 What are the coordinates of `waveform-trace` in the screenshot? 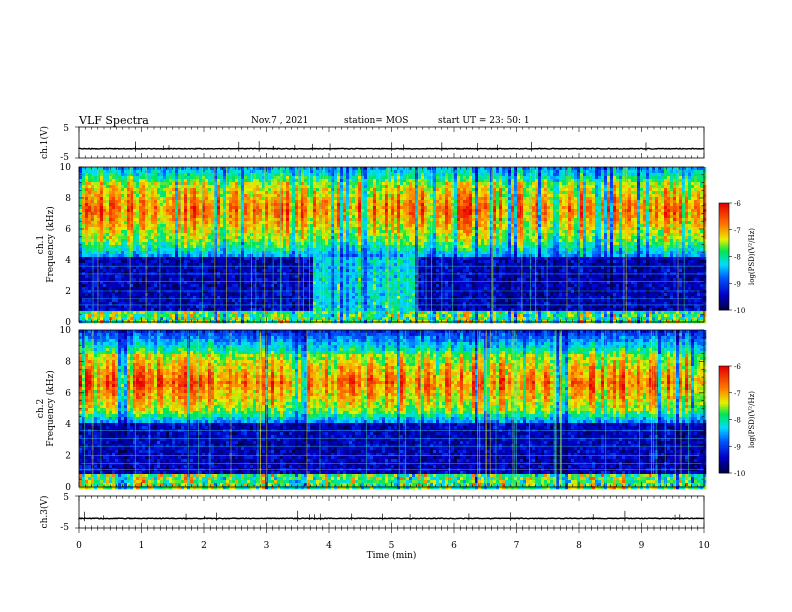 It's located at (391, 518).